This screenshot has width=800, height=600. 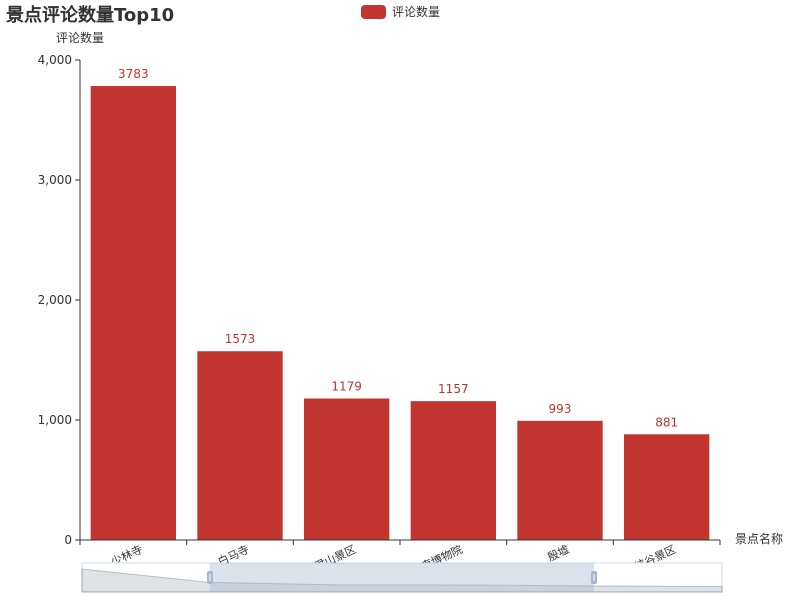 I want to click on bar-value-label: 993, so click(x=560, y=409).